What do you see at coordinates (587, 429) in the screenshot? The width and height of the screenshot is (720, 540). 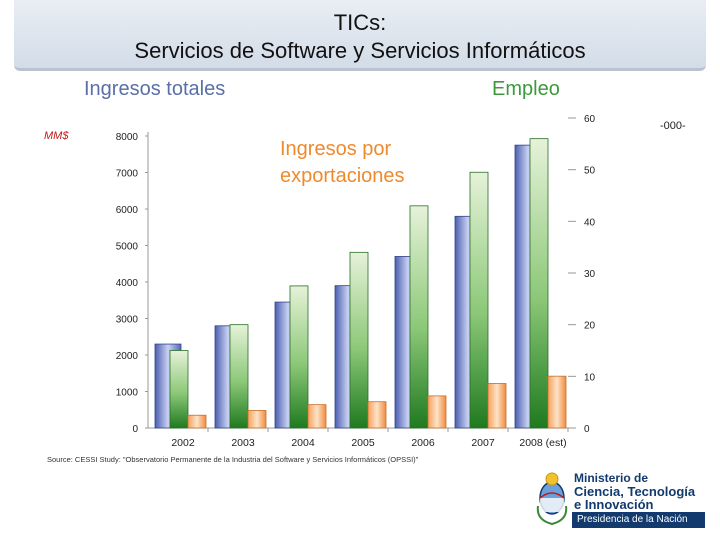 I see `right-tick-label: 0` at bounding box center [587, 429].